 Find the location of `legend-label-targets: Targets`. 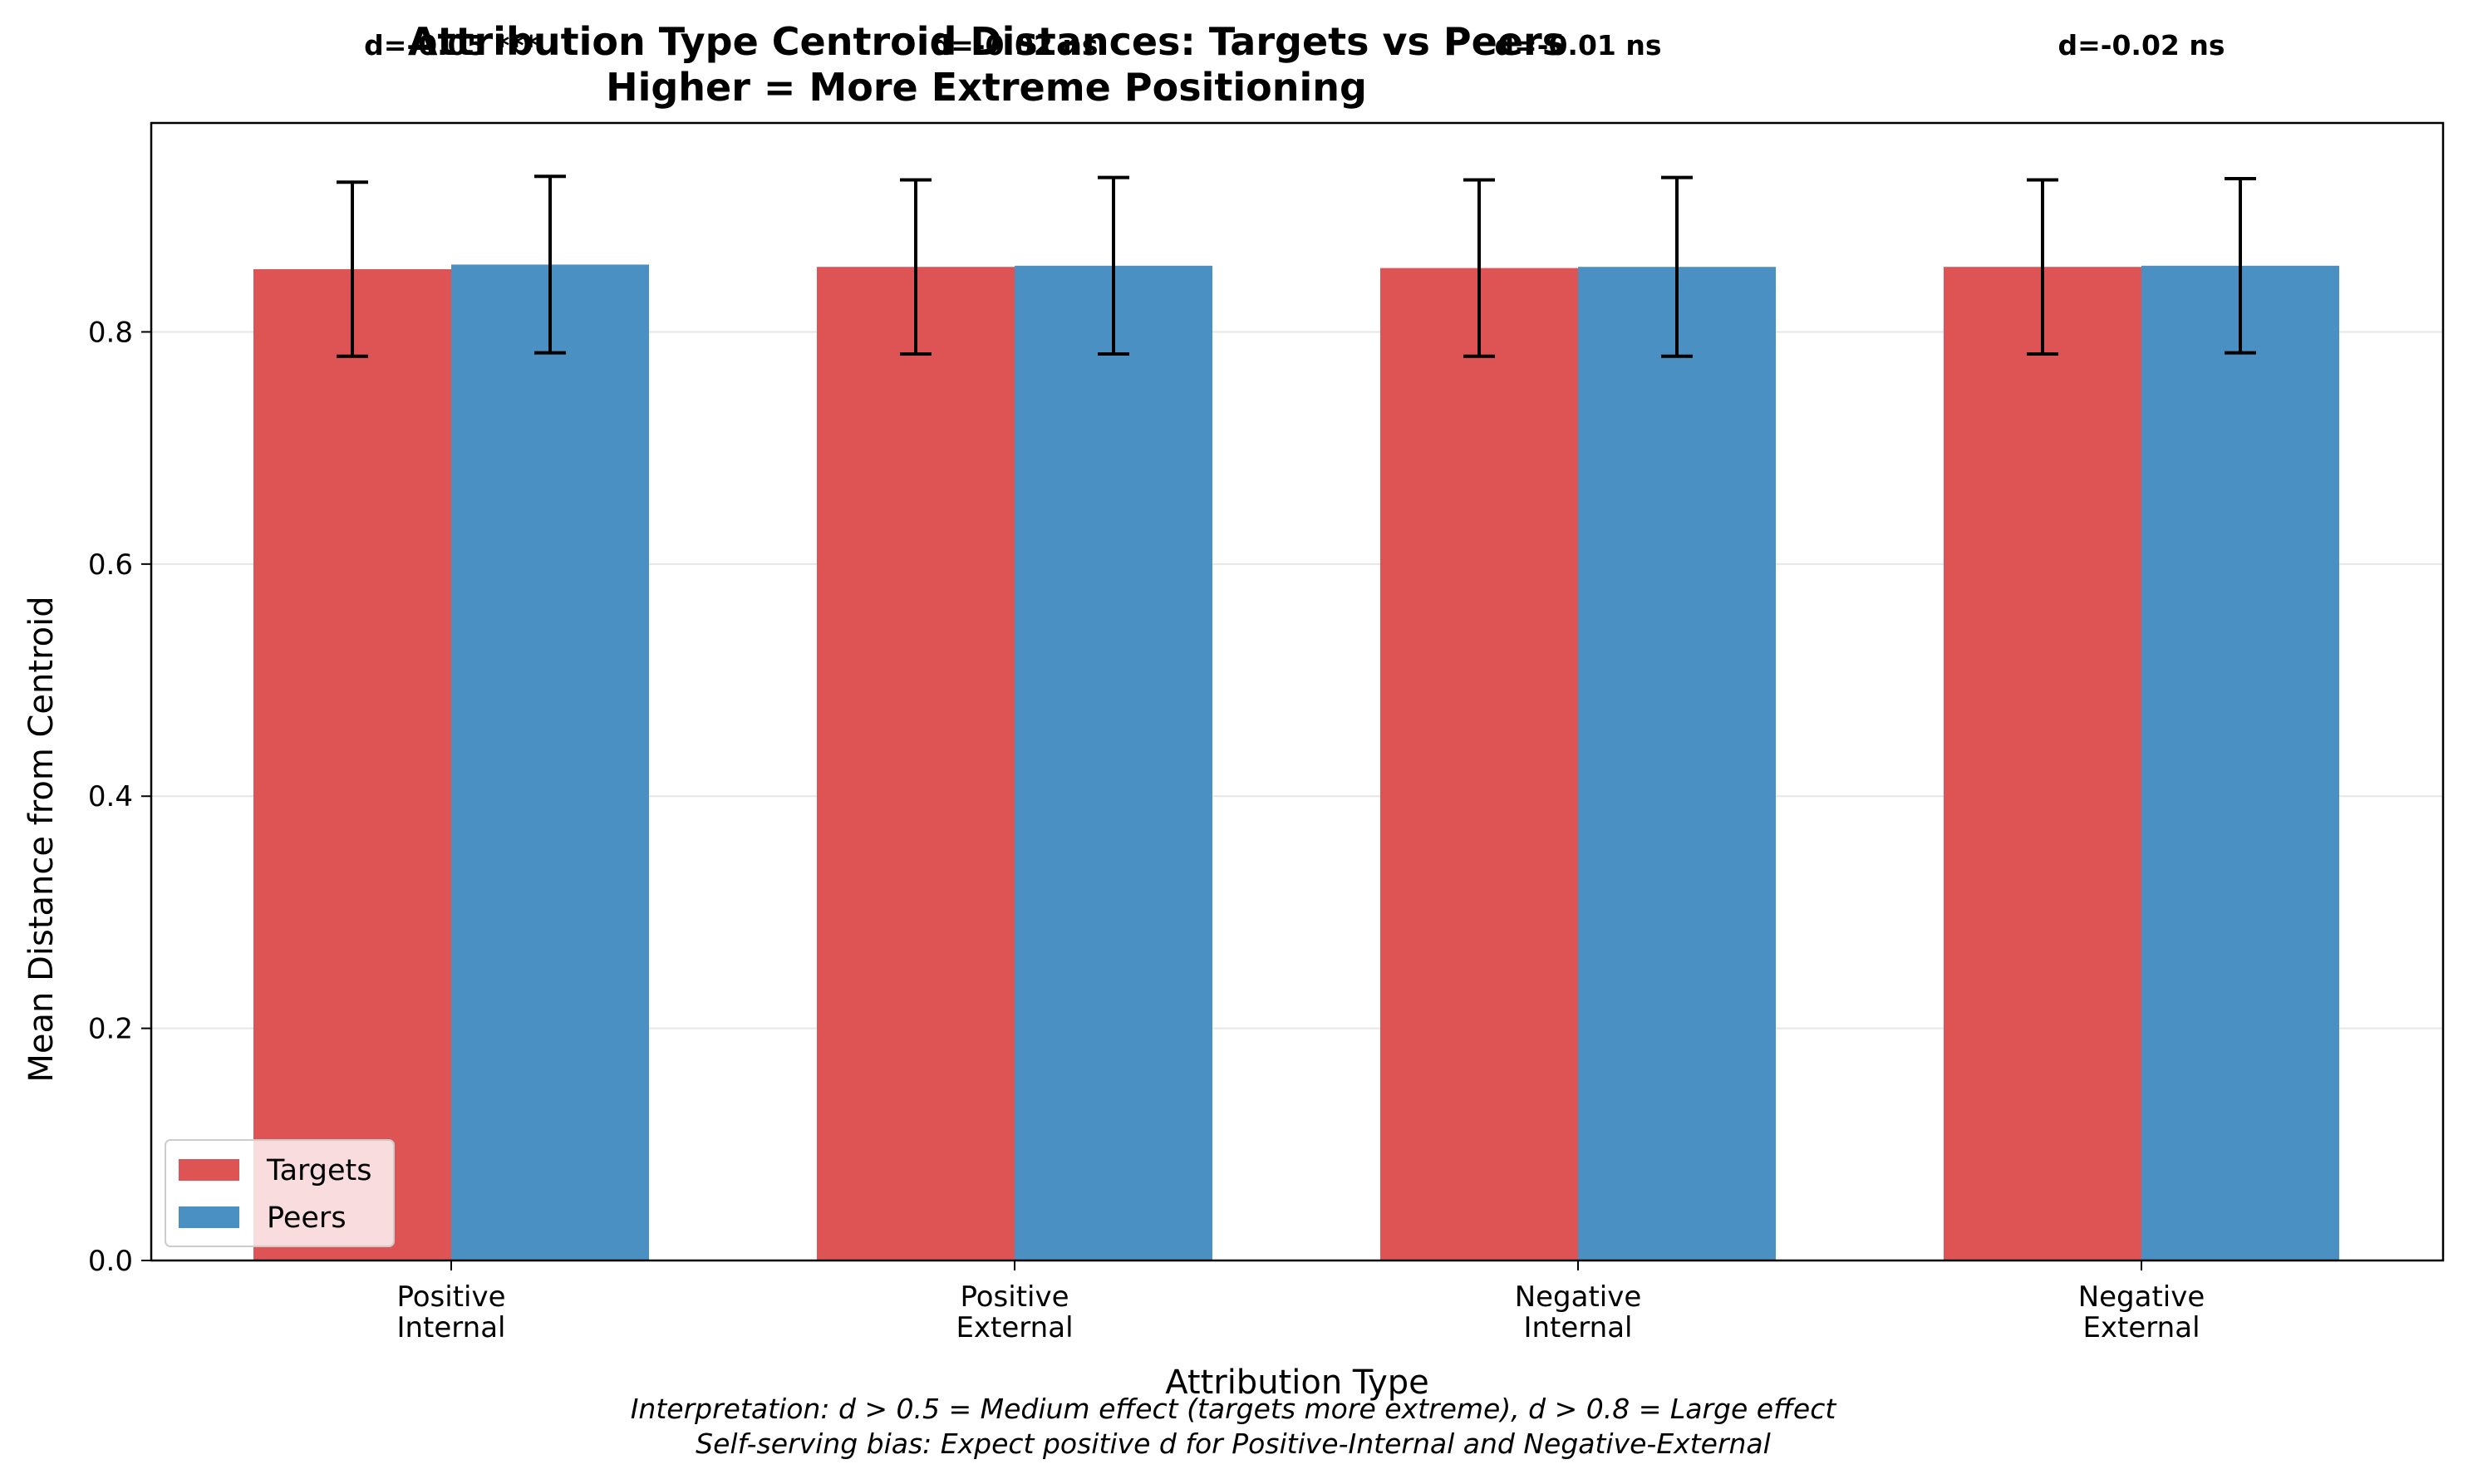

legend-label-targets: Targets is located at coordinates (319, 1170).